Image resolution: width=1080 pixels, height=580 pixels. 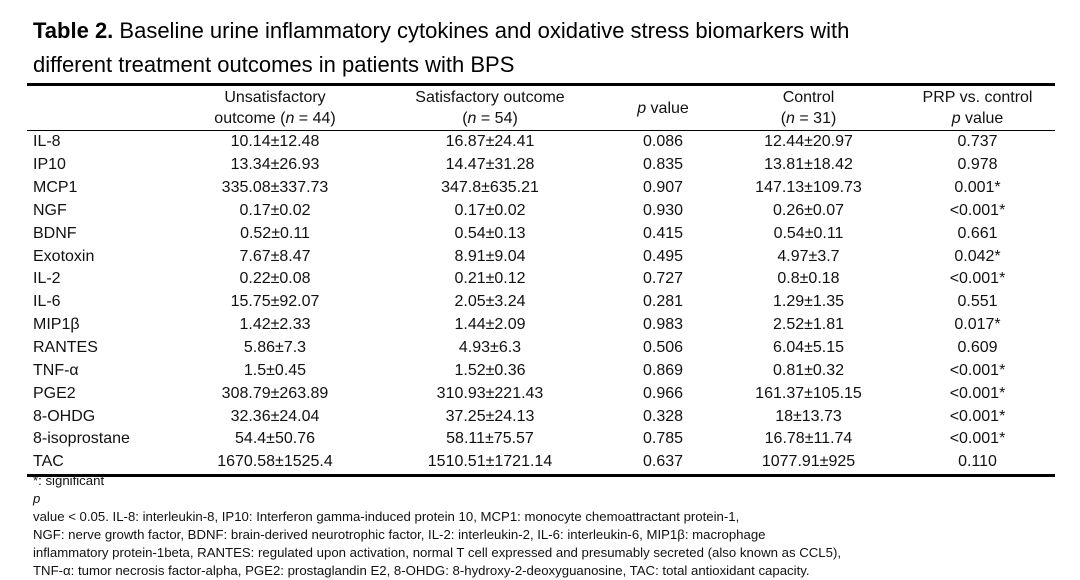 I want to click on row-label: IL-8, so click(x=47, y=142).